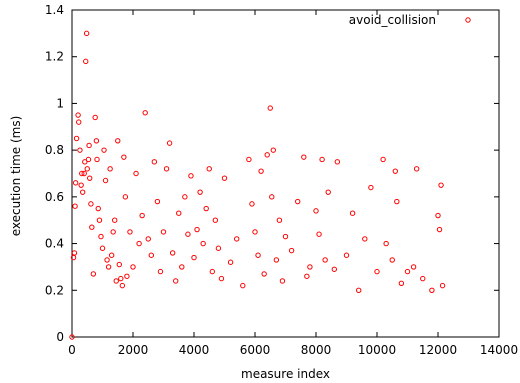 This screenshot has height=383, width=520. I want to click on y-tick-label: 0.6, so click(54, 197).